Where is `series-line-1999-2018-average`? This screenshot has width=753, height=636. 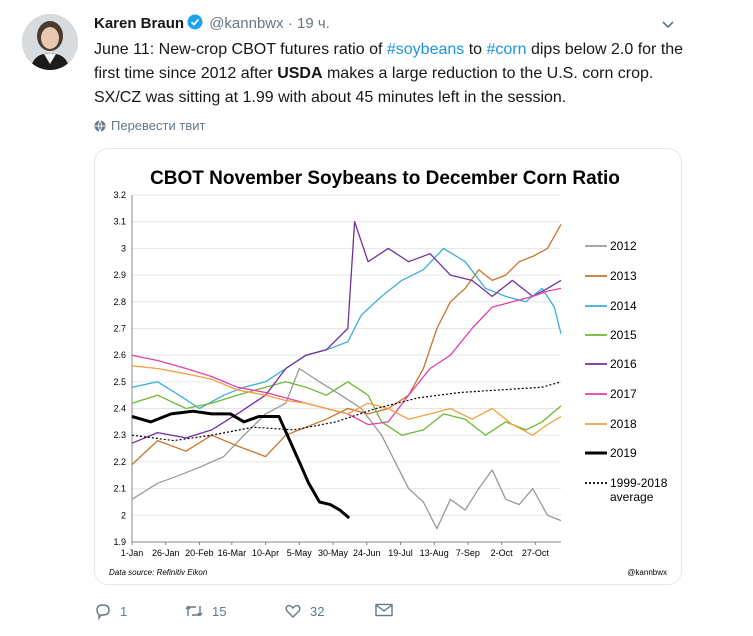 series-line-1999-2018-average is located at coordinates (346, 411).